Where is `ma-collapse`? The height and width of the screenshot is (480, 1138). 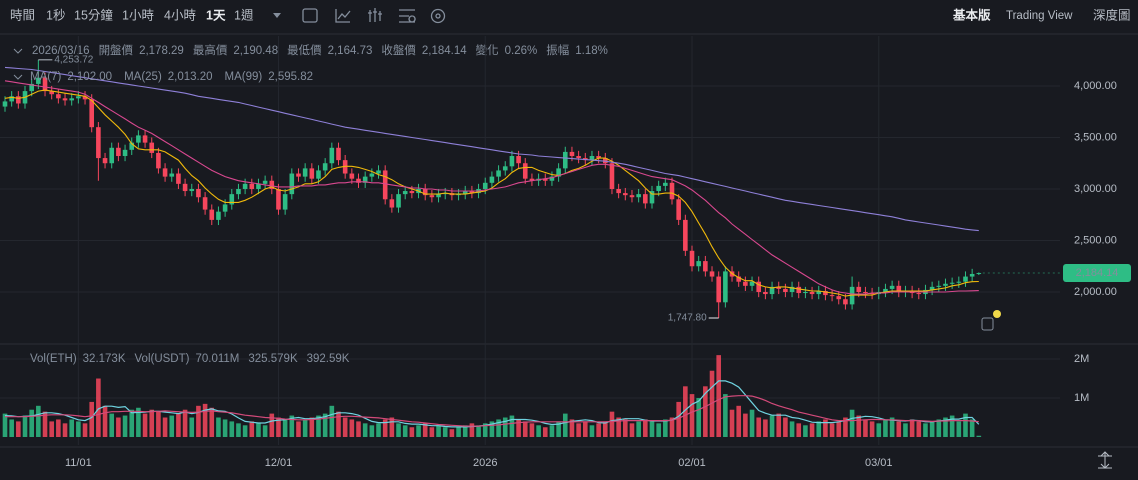
ma-collapse is located at coordinates (18, 77).